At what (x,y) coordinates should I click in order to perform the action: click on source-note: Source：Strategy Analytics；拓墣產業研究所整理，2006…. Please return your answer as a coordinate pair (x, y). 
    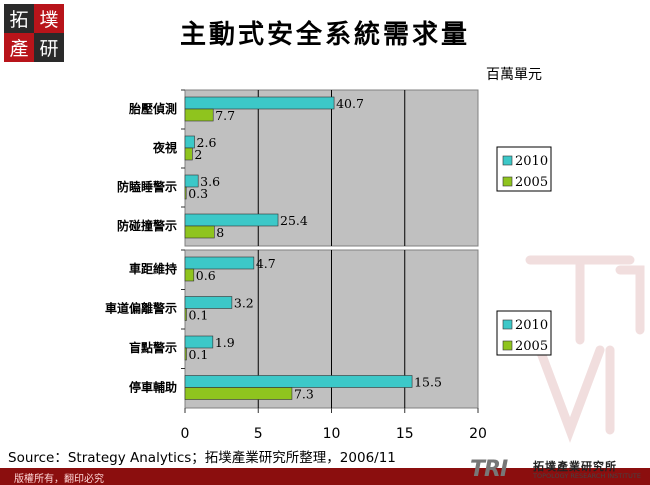
    Looking at the image, I should click on (202, 458).